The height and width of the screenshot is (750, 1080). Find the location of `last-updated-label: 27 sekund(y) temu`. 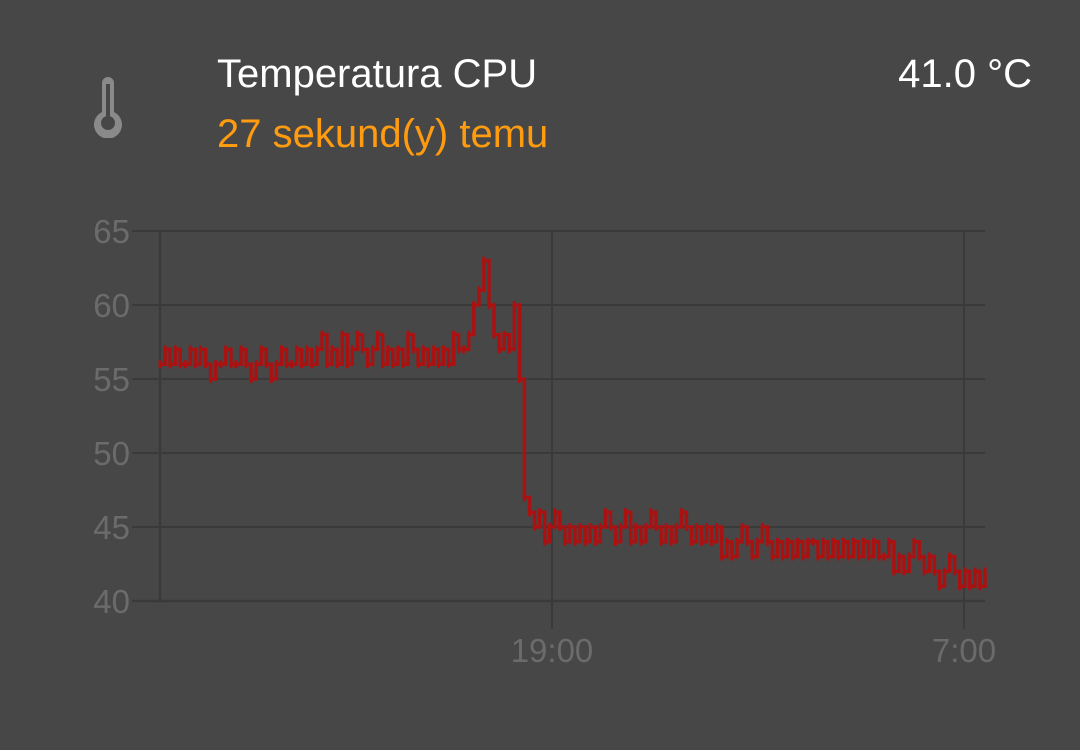

last-updated-label: 27 sekund(y) temu is located at coordinates (383, 134).